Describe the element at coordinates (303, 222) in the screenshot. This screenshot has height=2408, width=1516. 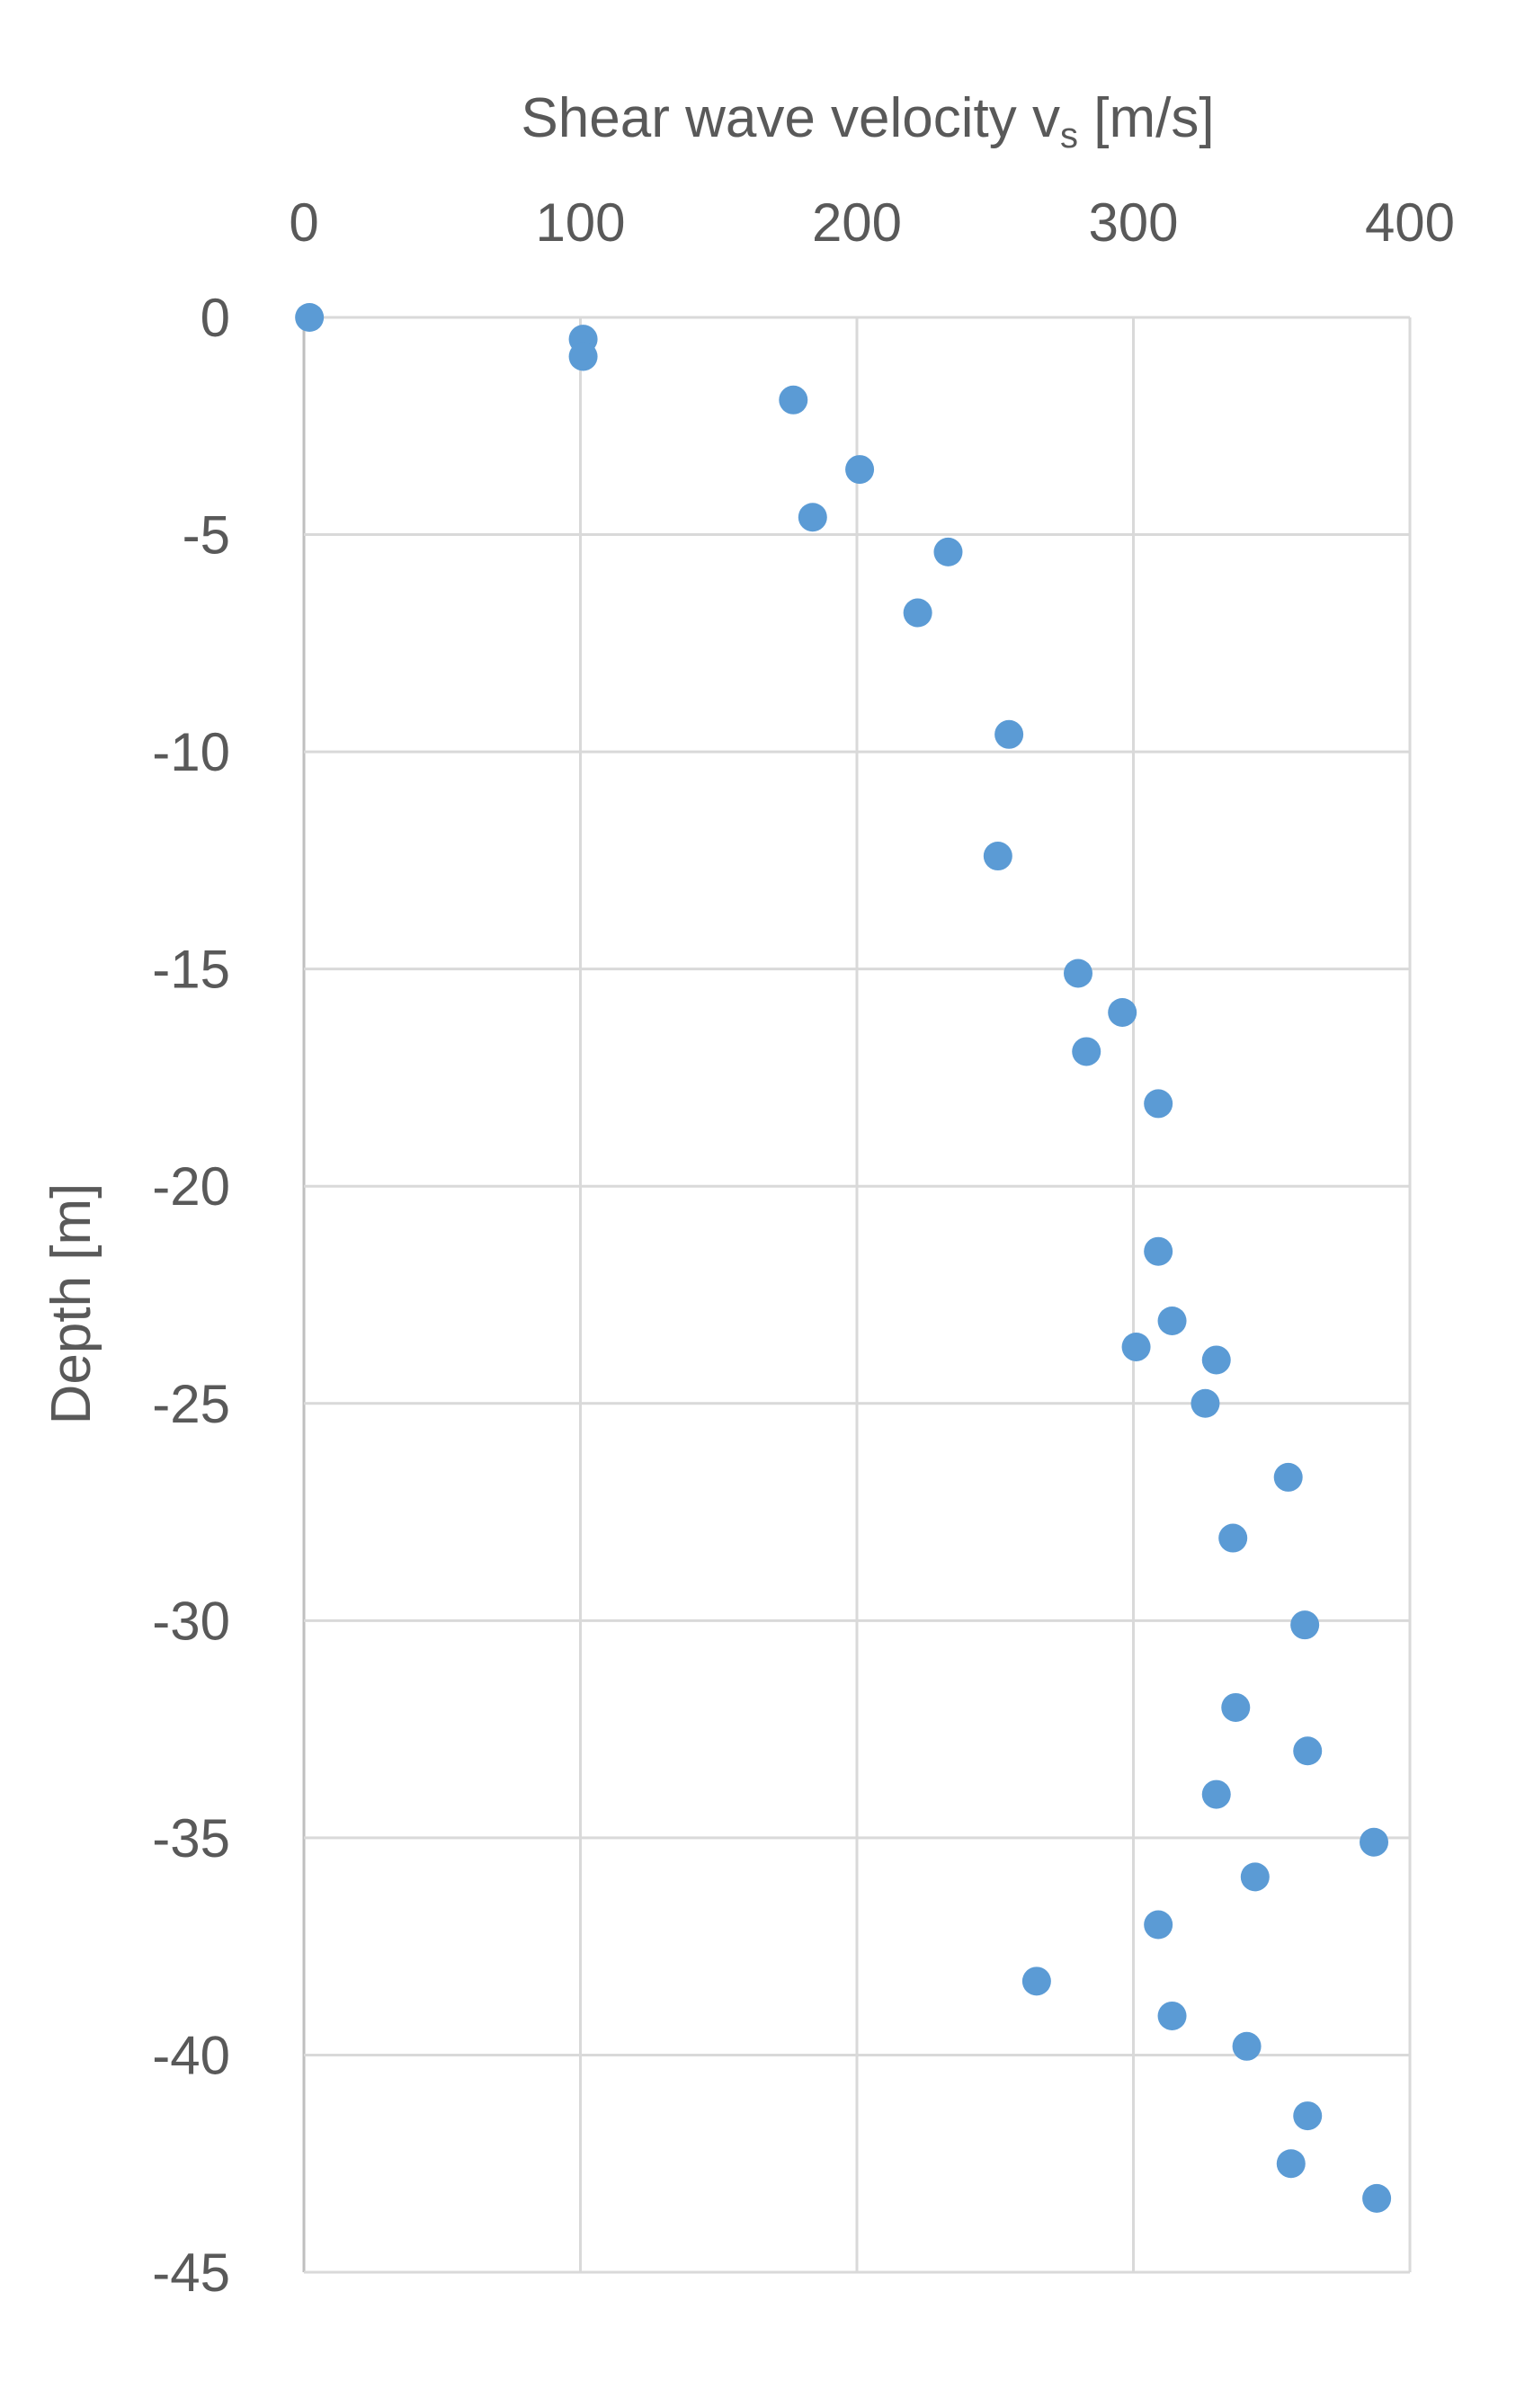
I see `x-tick-label: 0` at that location.